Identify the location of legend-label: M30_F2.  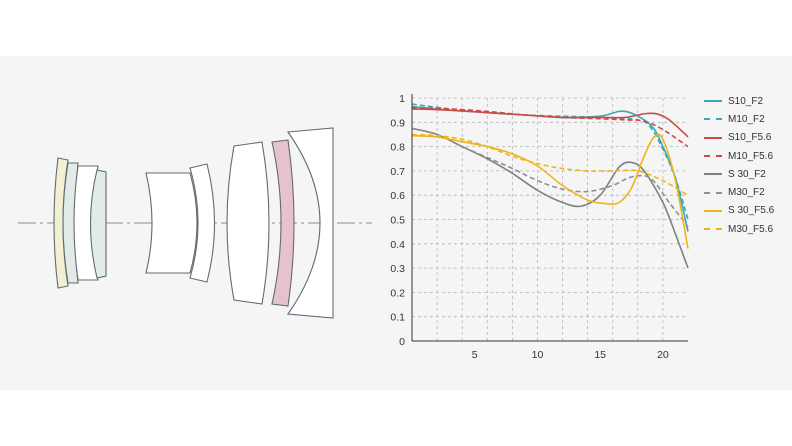
(746, 193).